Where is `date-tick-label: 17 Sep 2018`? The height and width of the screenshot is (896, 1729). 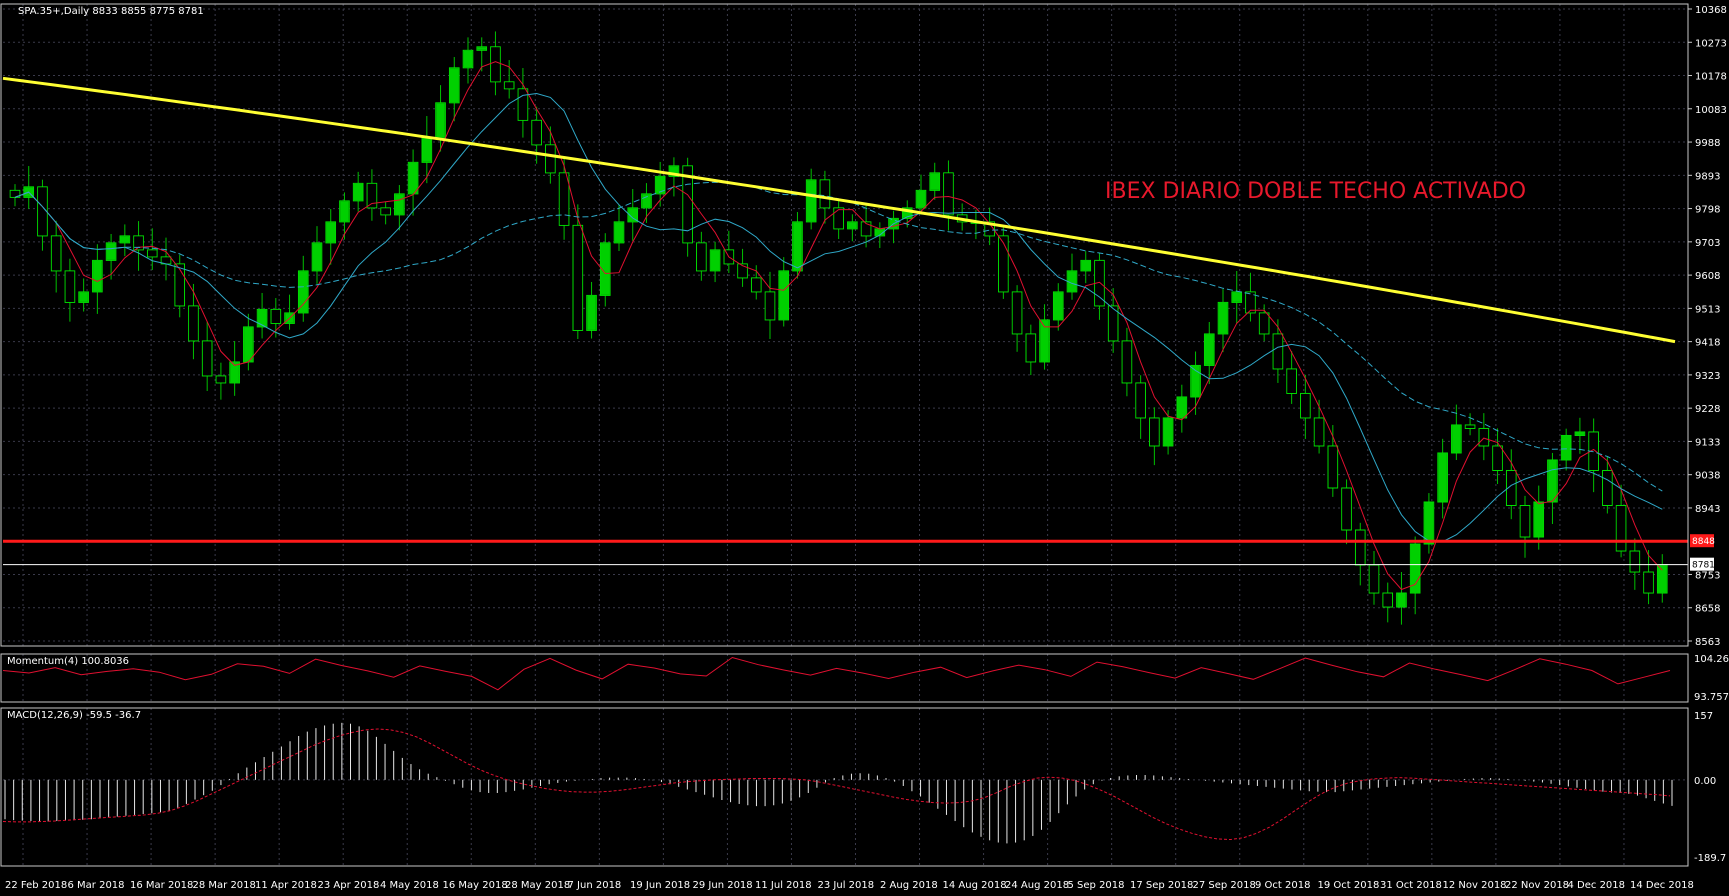
date-tick-label: 17 Sep 2018 is located at coordinates (1161, 885).